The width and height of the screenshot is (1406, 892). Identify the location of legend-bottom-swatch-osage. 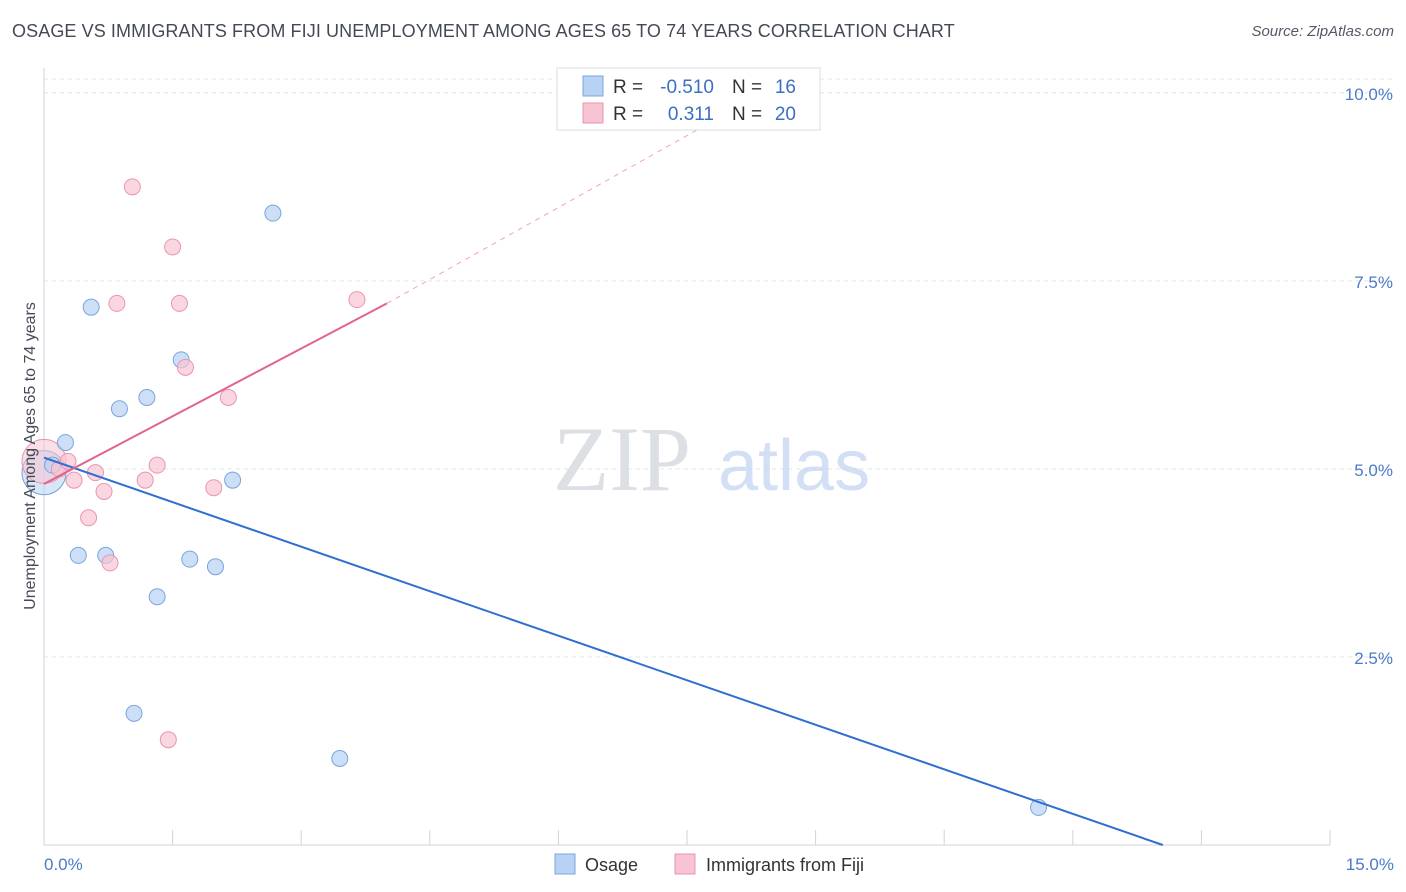
(565, 864).